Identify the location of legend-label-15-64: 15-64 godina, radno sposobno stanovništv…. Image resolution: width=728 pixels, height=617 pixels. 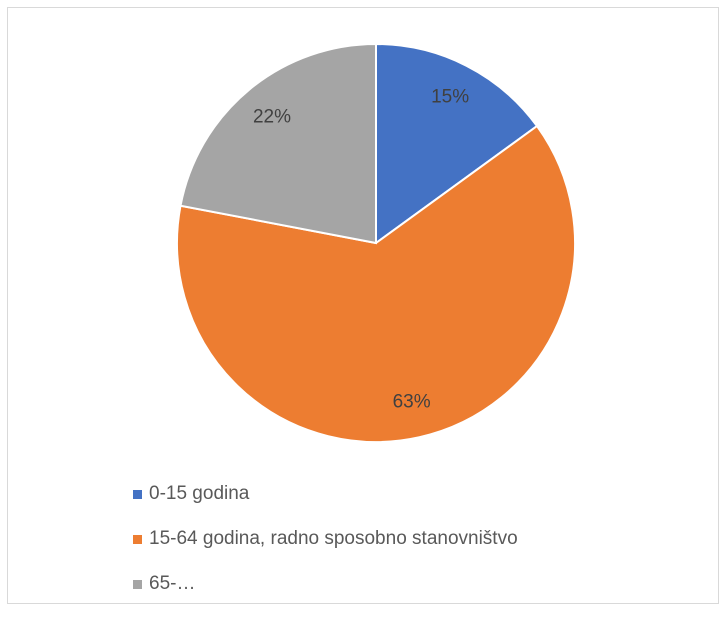
(333, 538).